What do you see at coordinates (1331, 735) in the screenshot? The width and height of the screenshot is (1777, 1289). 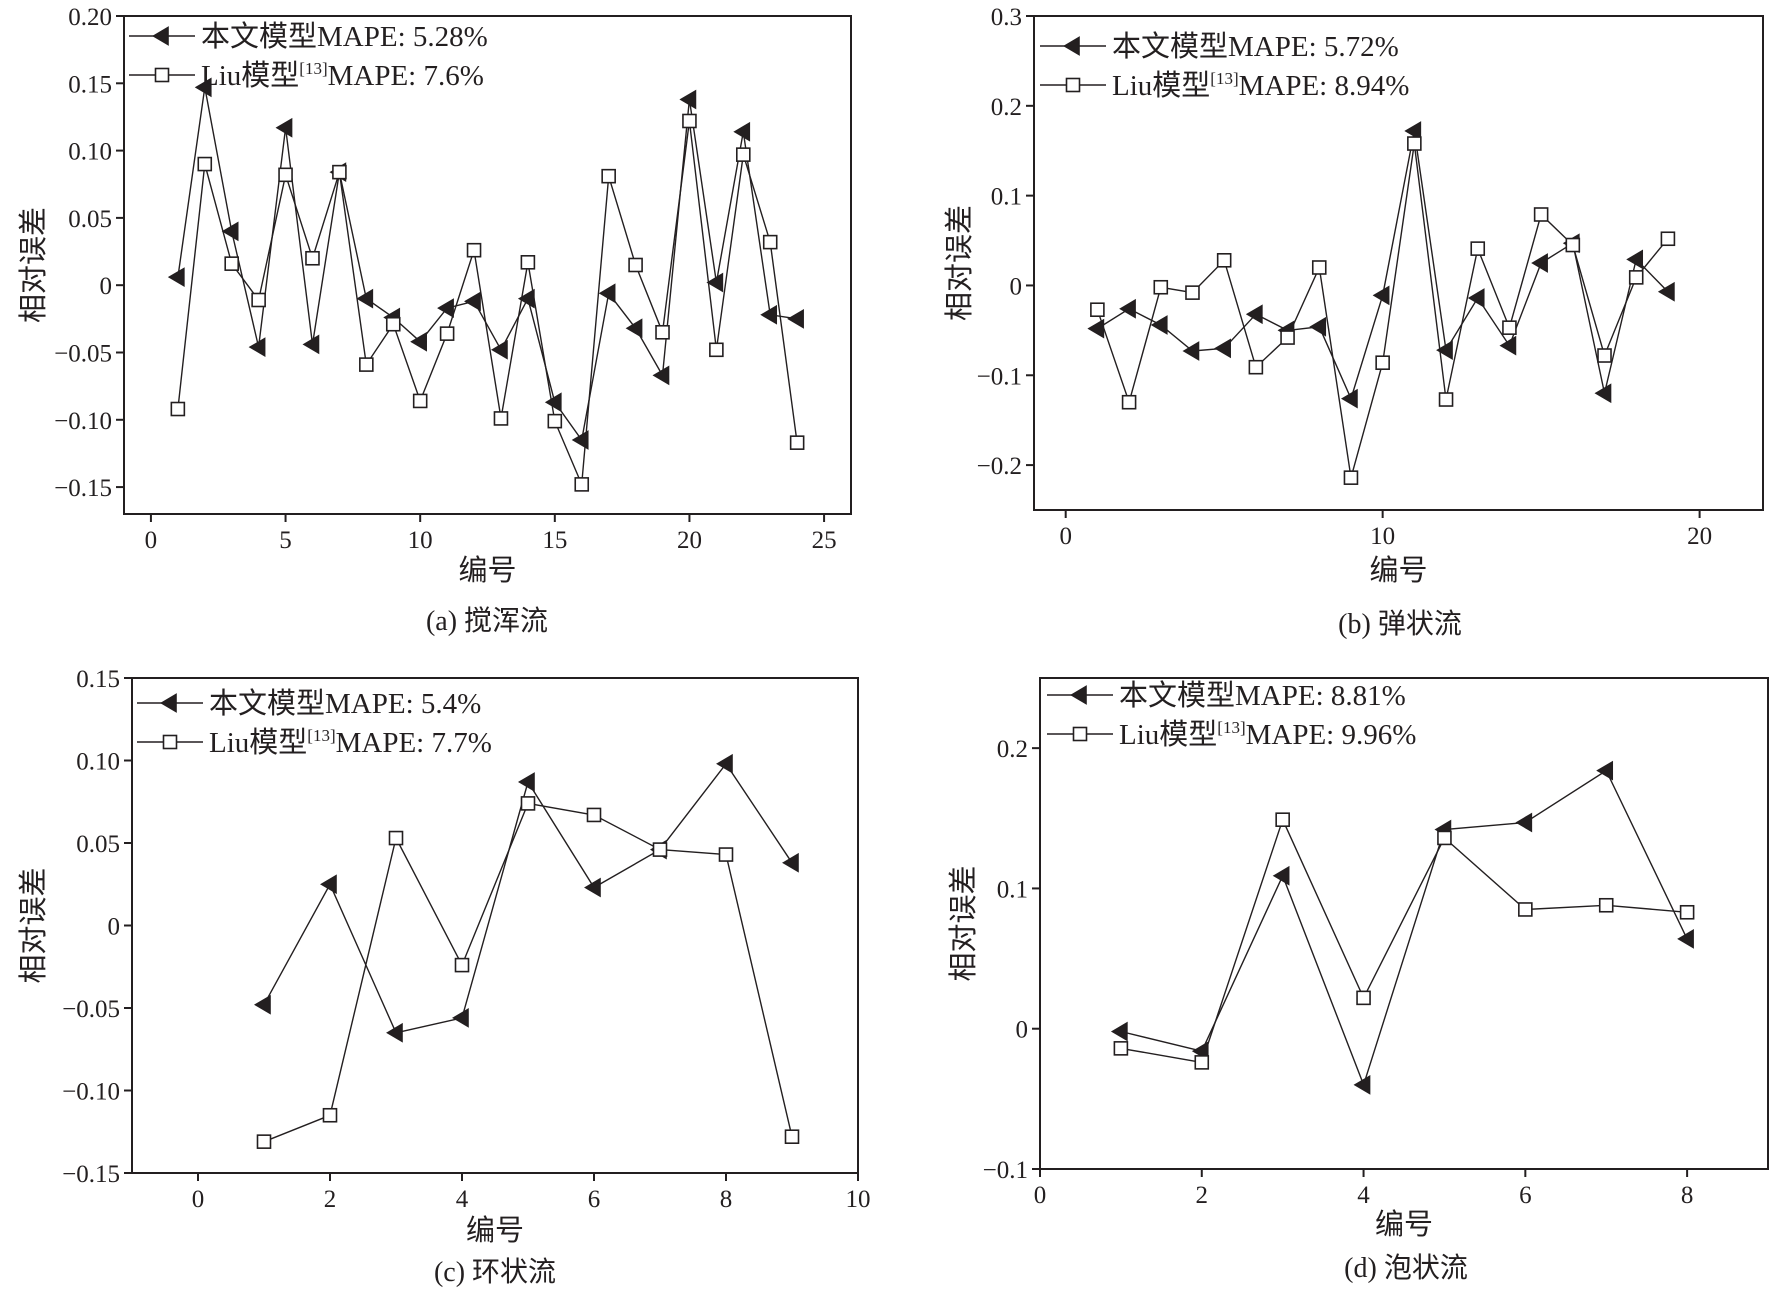 I see `legend-label-mape: MAPE: 9.96%` at bounding box center [1331, 735].